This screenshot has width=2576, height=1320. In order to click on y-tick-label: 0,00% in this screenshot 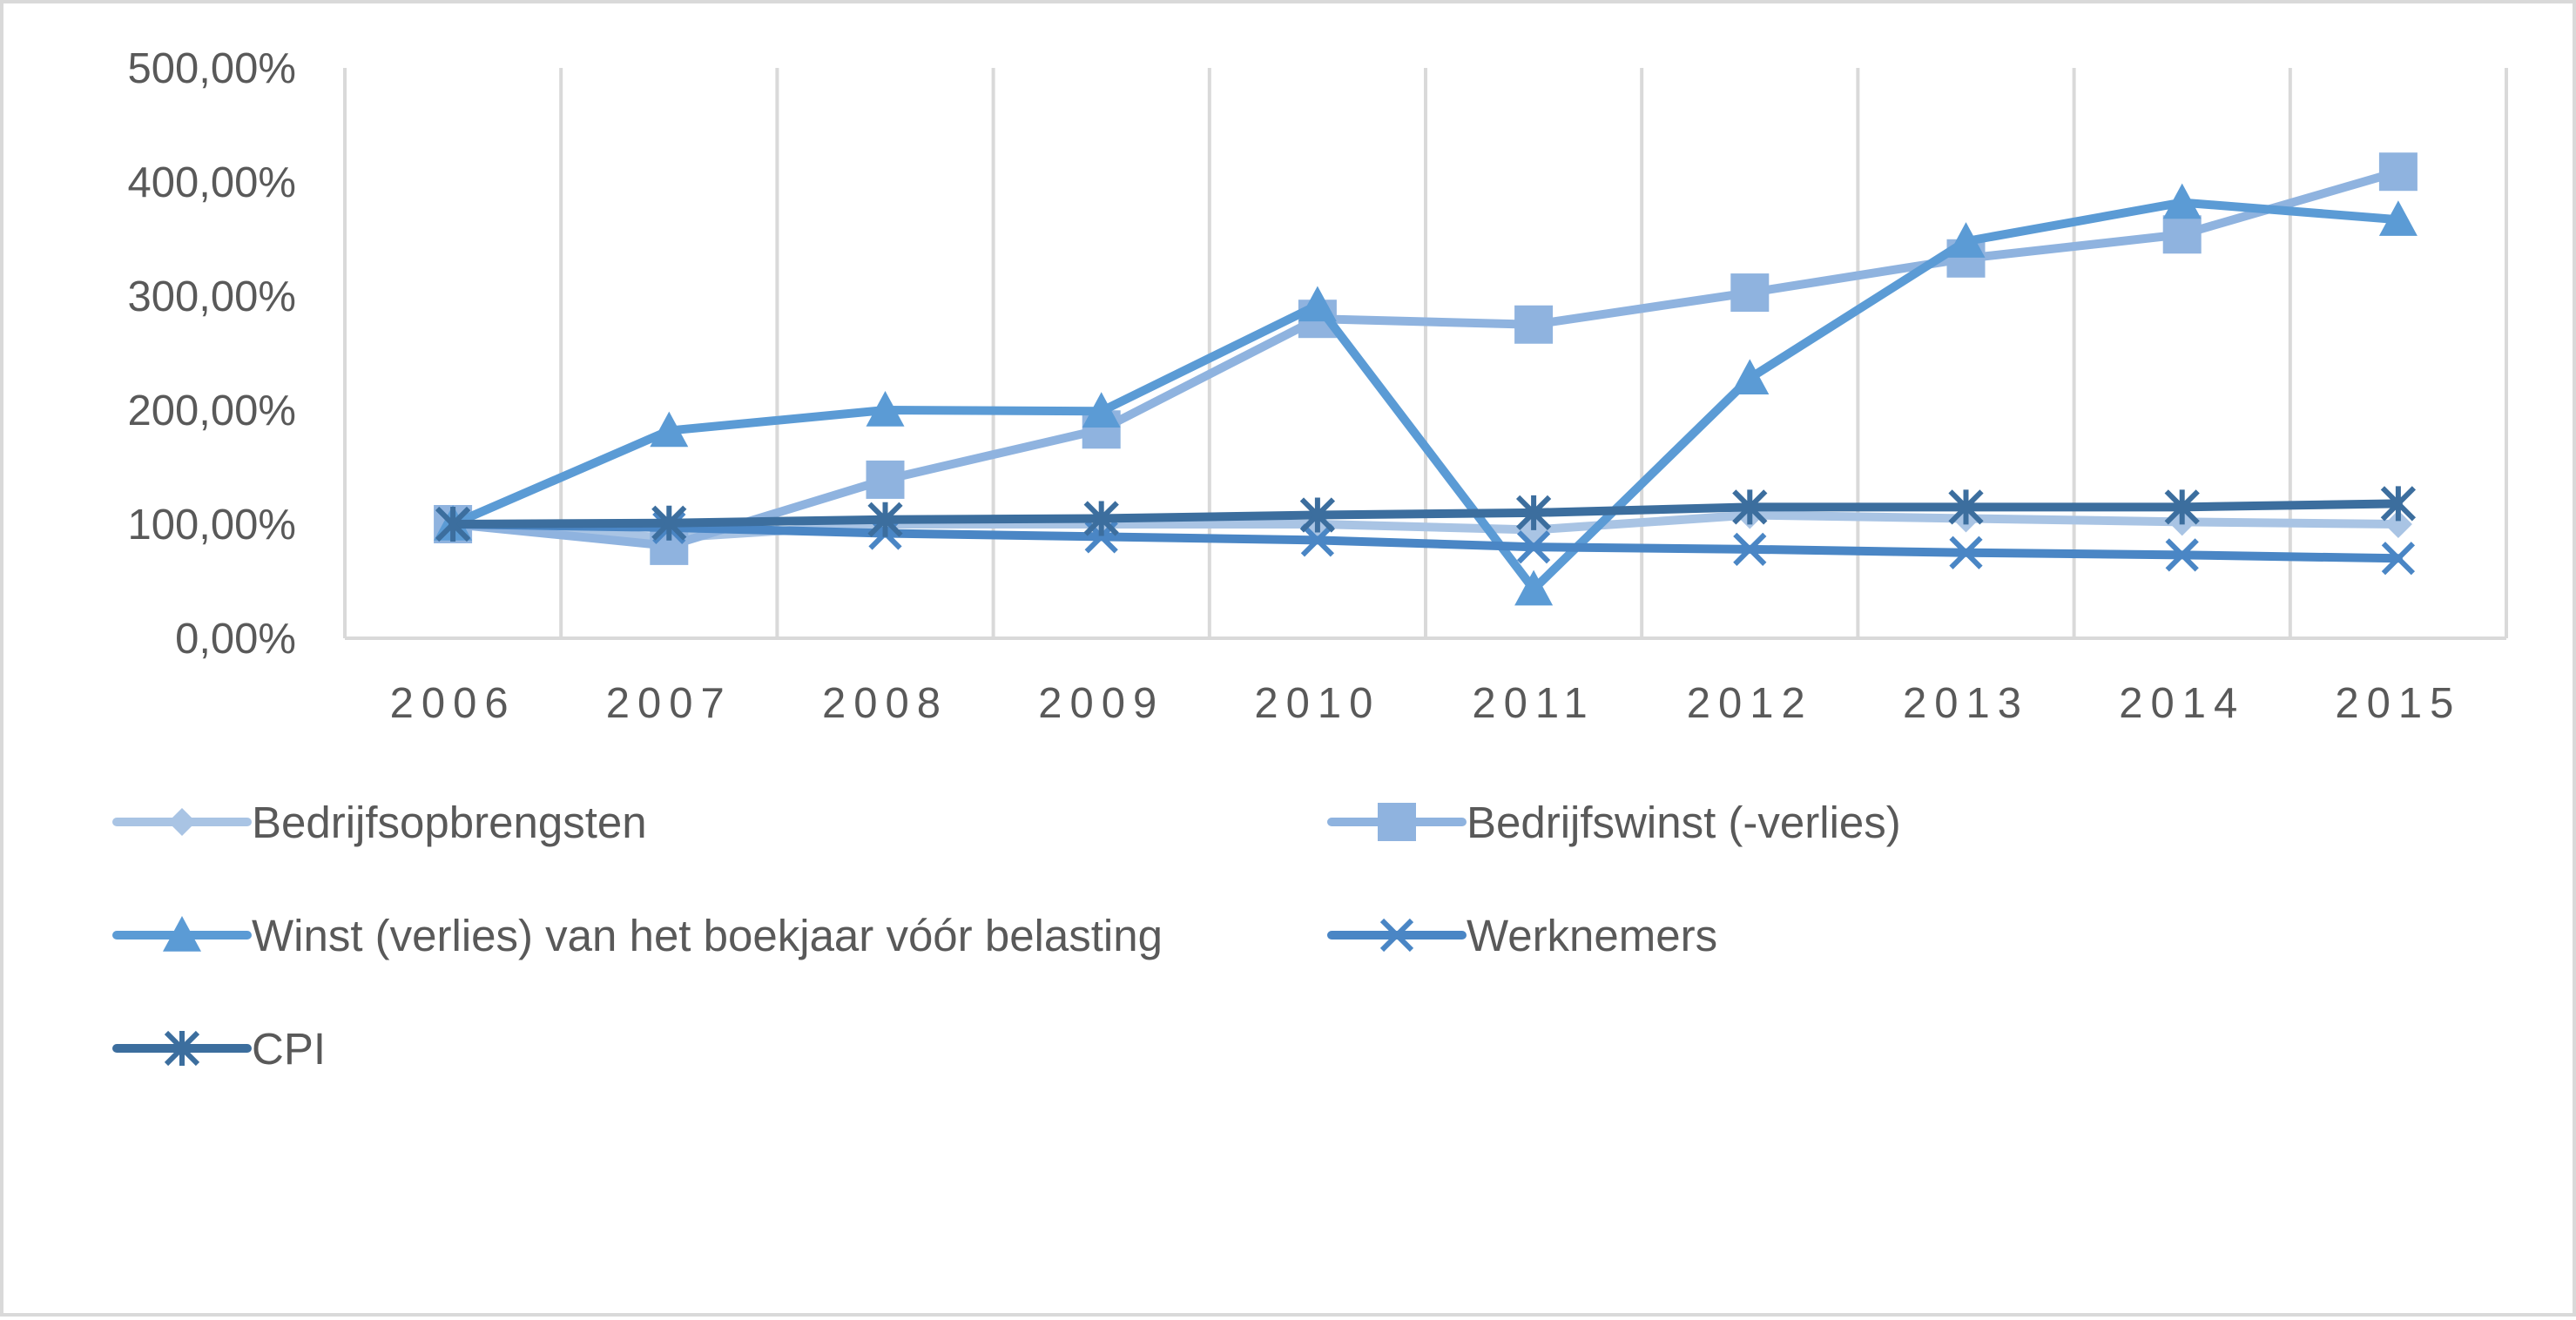, I will do `click(235, 639)`.